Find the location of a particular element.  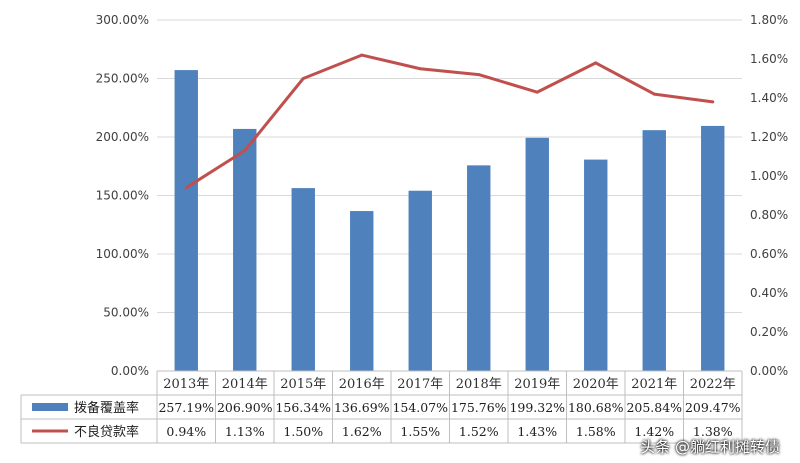

y-left-tick-label: 150.00% is located at coordinates (122, 196).